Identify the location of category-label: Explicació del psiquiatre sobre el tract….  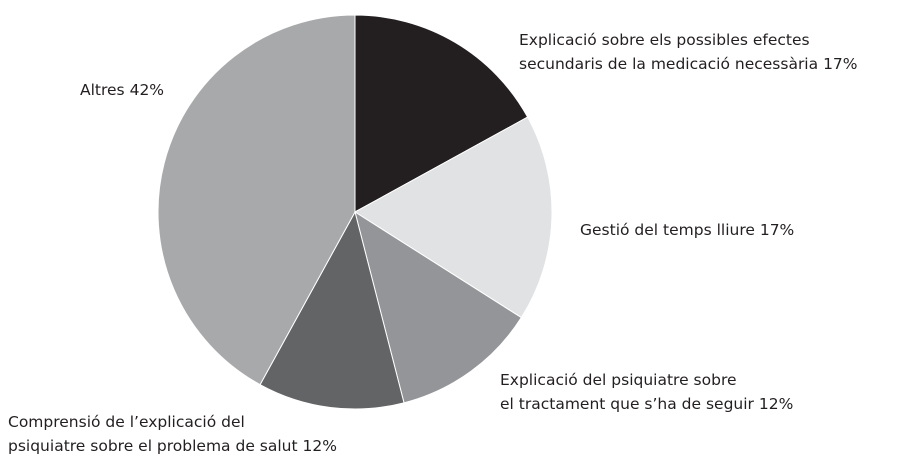
(627, 392).